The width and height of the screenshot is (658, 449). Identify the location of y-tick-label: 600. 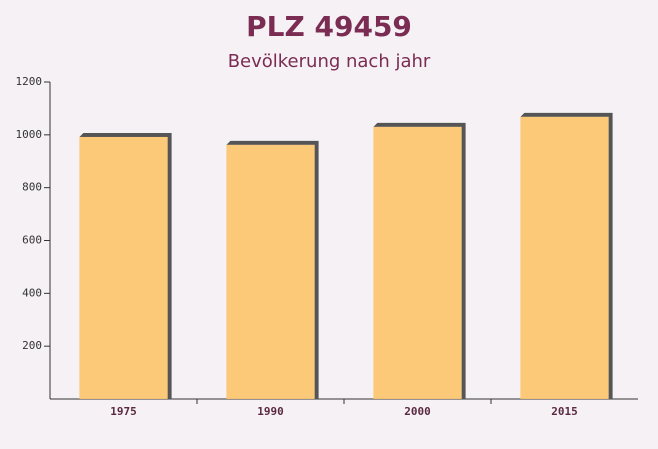
(32, 240).